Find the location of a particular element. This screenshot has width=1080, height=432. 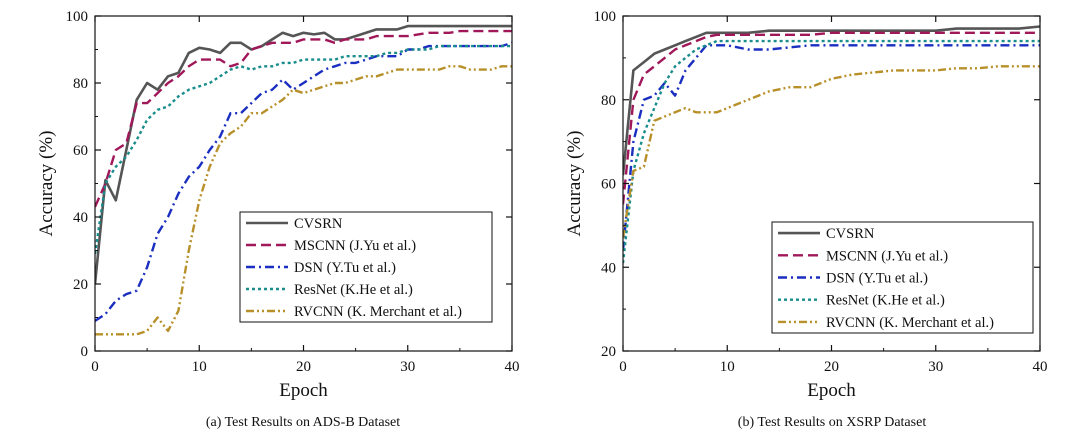

y-tick-label: 0 is located at coordinates (85, 352).